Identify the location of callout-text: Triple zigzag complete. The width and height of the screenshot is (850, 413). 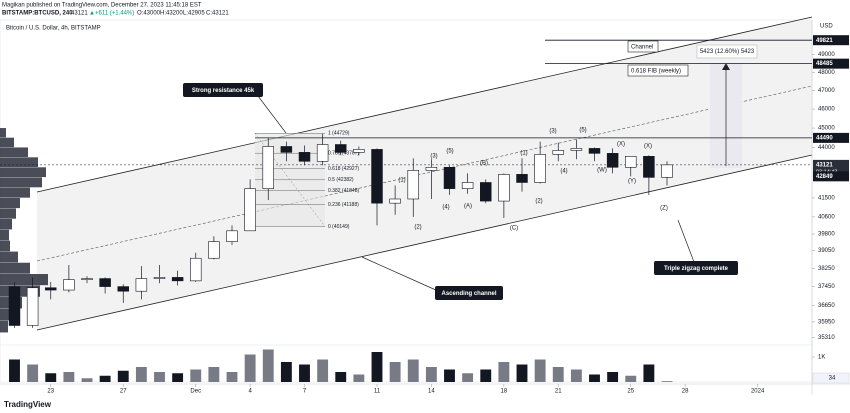
(696, 269).